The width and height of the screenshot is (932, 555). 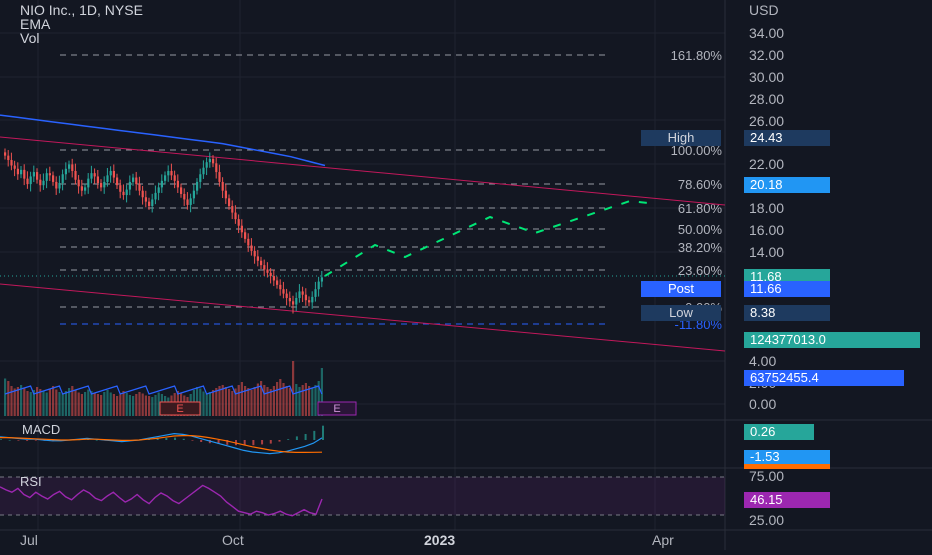 I want to click on rsi-pane-title: RSI, so click(x=31, y=481).